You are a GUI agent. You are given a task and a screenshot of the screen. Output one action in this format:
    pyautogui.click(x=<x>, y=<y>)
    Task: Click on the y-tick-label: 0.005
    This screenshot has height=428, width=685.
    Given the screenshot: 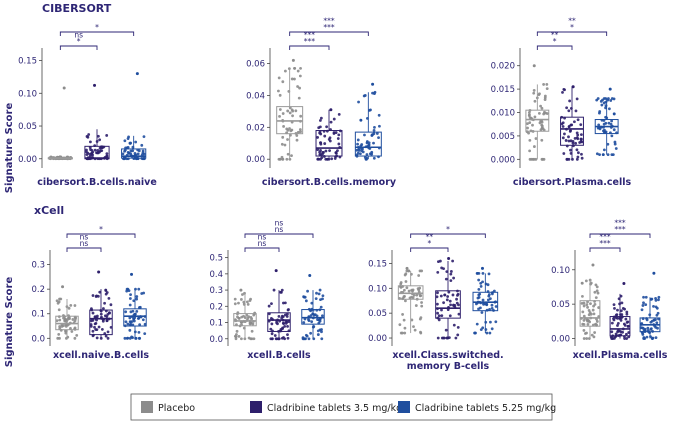 What is the action you would take?
    pyautogui.click(x=503, y=137)
    